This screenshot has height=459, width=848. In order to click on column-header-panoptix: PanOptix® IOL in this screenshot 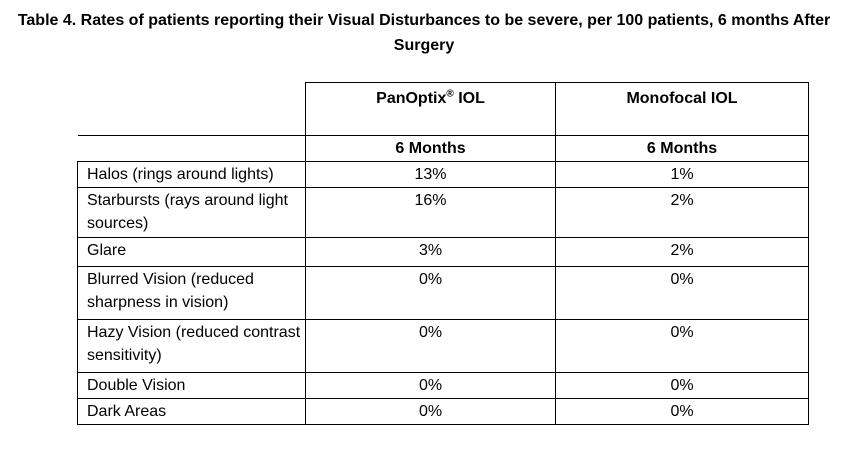, I will do `click(430, 109)`.